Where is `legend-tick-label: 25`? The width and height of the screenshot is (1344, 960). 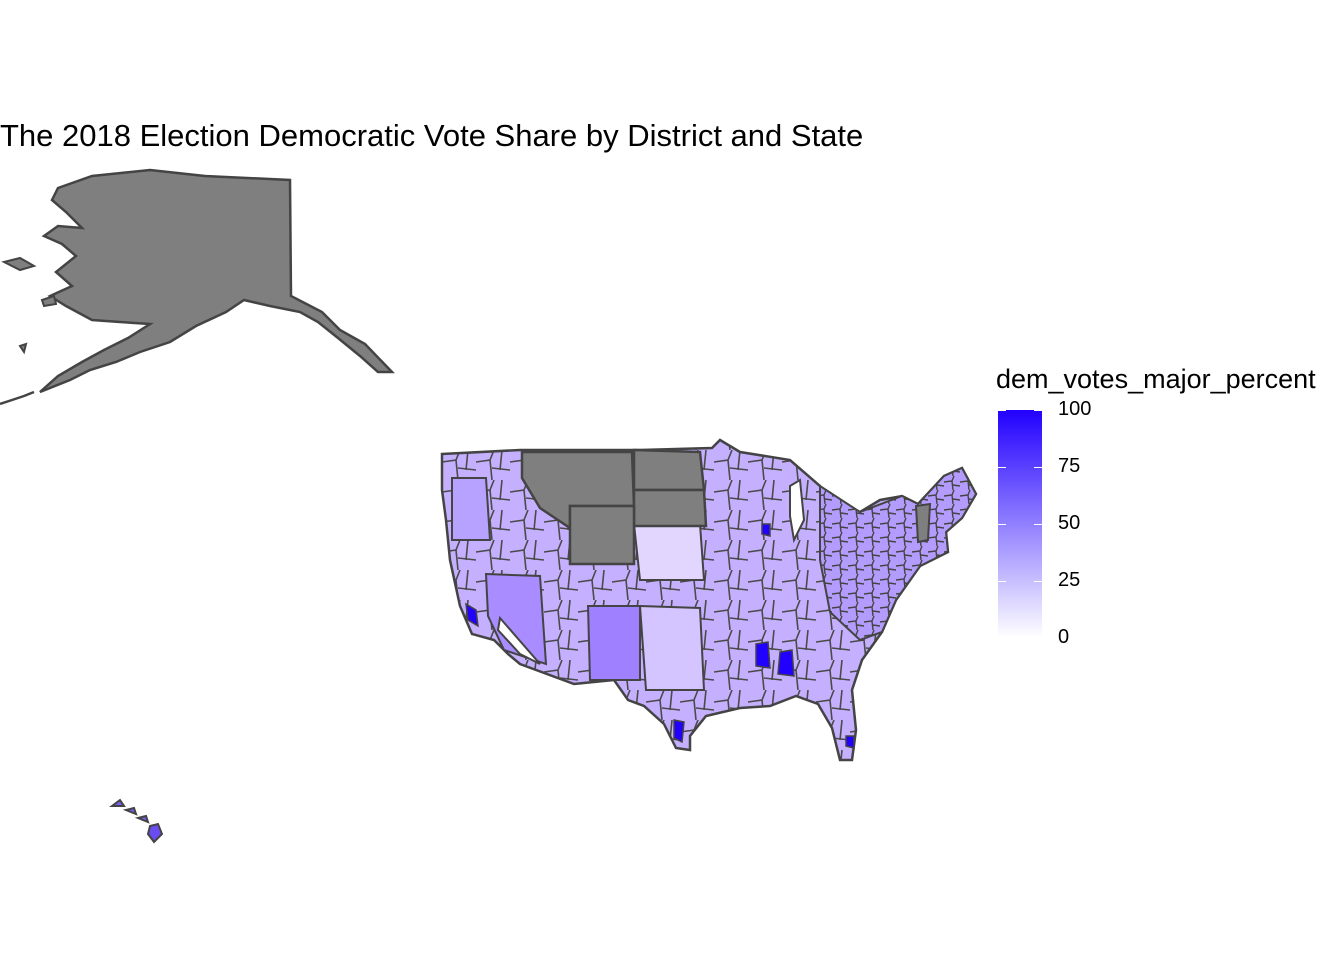
legend-tick-label: 25 is located at coordinates (1069, 580).